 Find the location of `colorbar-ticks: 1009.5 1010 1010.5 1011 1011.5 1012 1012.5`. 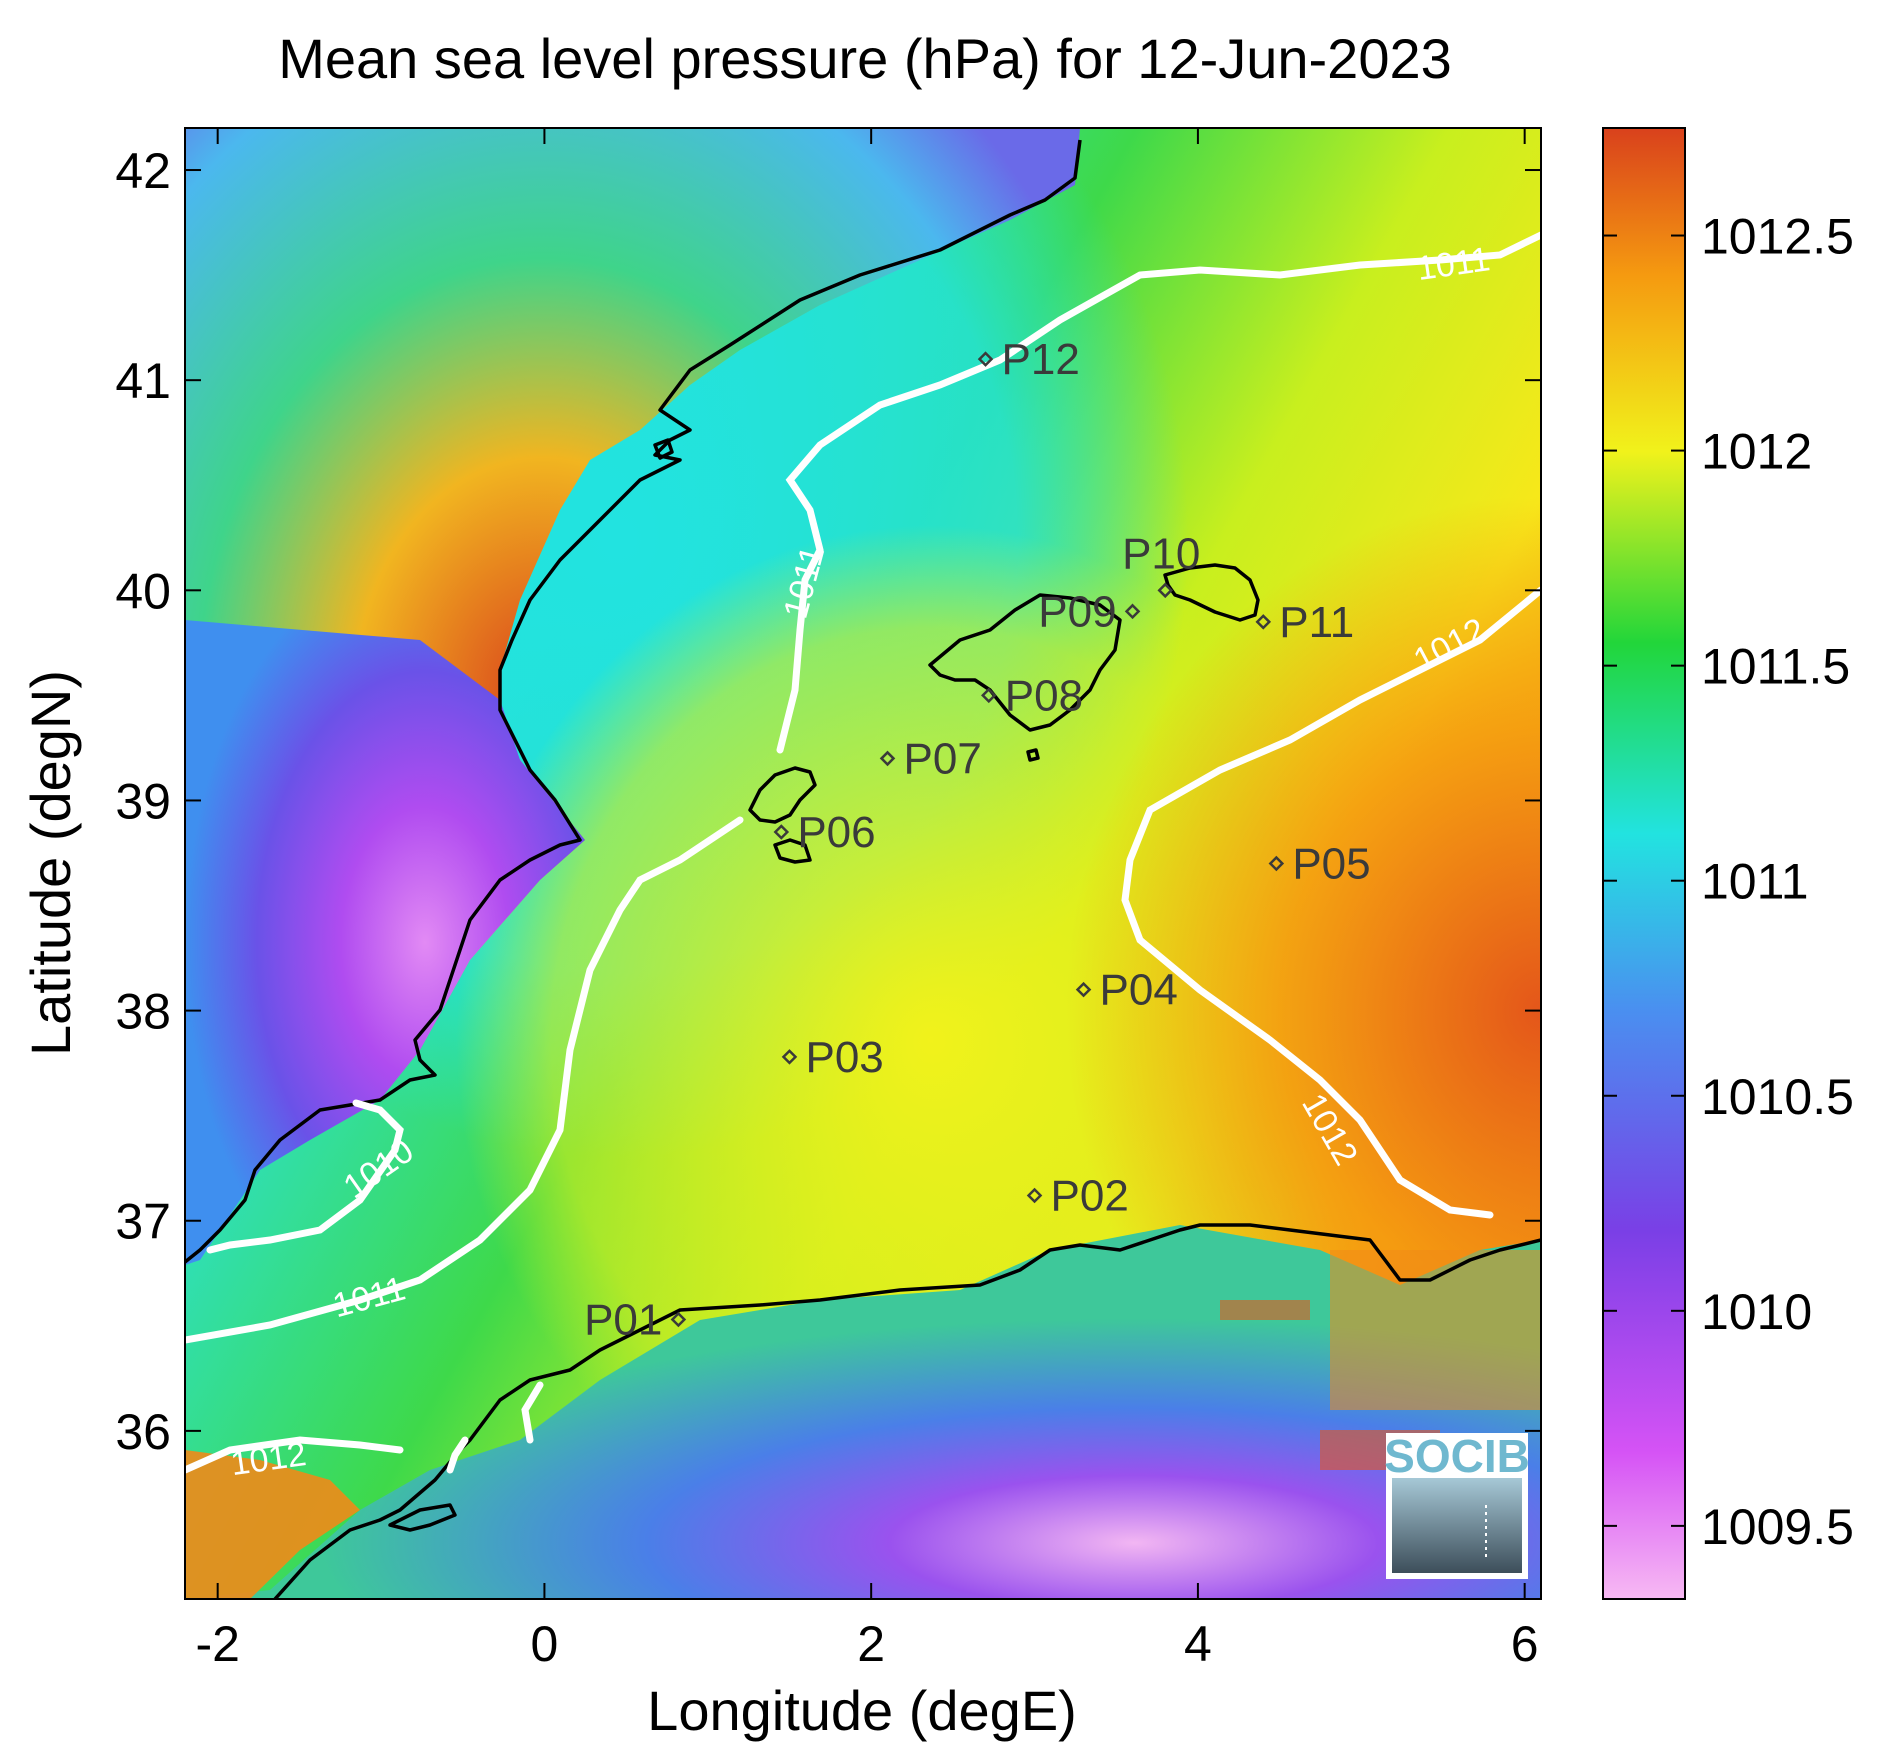

colorbar-ticks: 1009.5 1010 1010.5 1011 1011.5 1012 1012.5 is located at coordinates (1728, 882).